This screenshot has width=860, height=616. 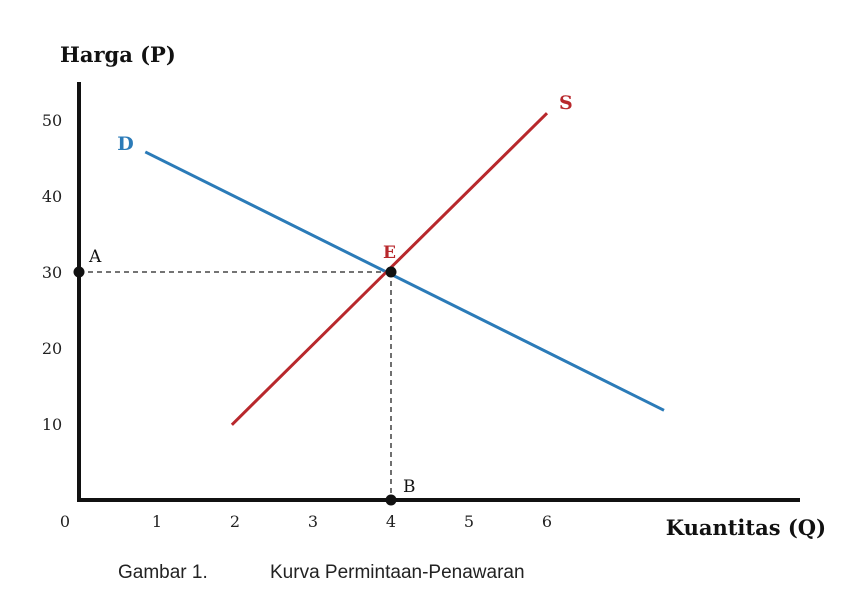 What do you see at coordinates (235, 521) in the screenshot?
I see `x-tick-label: 2` at bounding box center [235, 521].